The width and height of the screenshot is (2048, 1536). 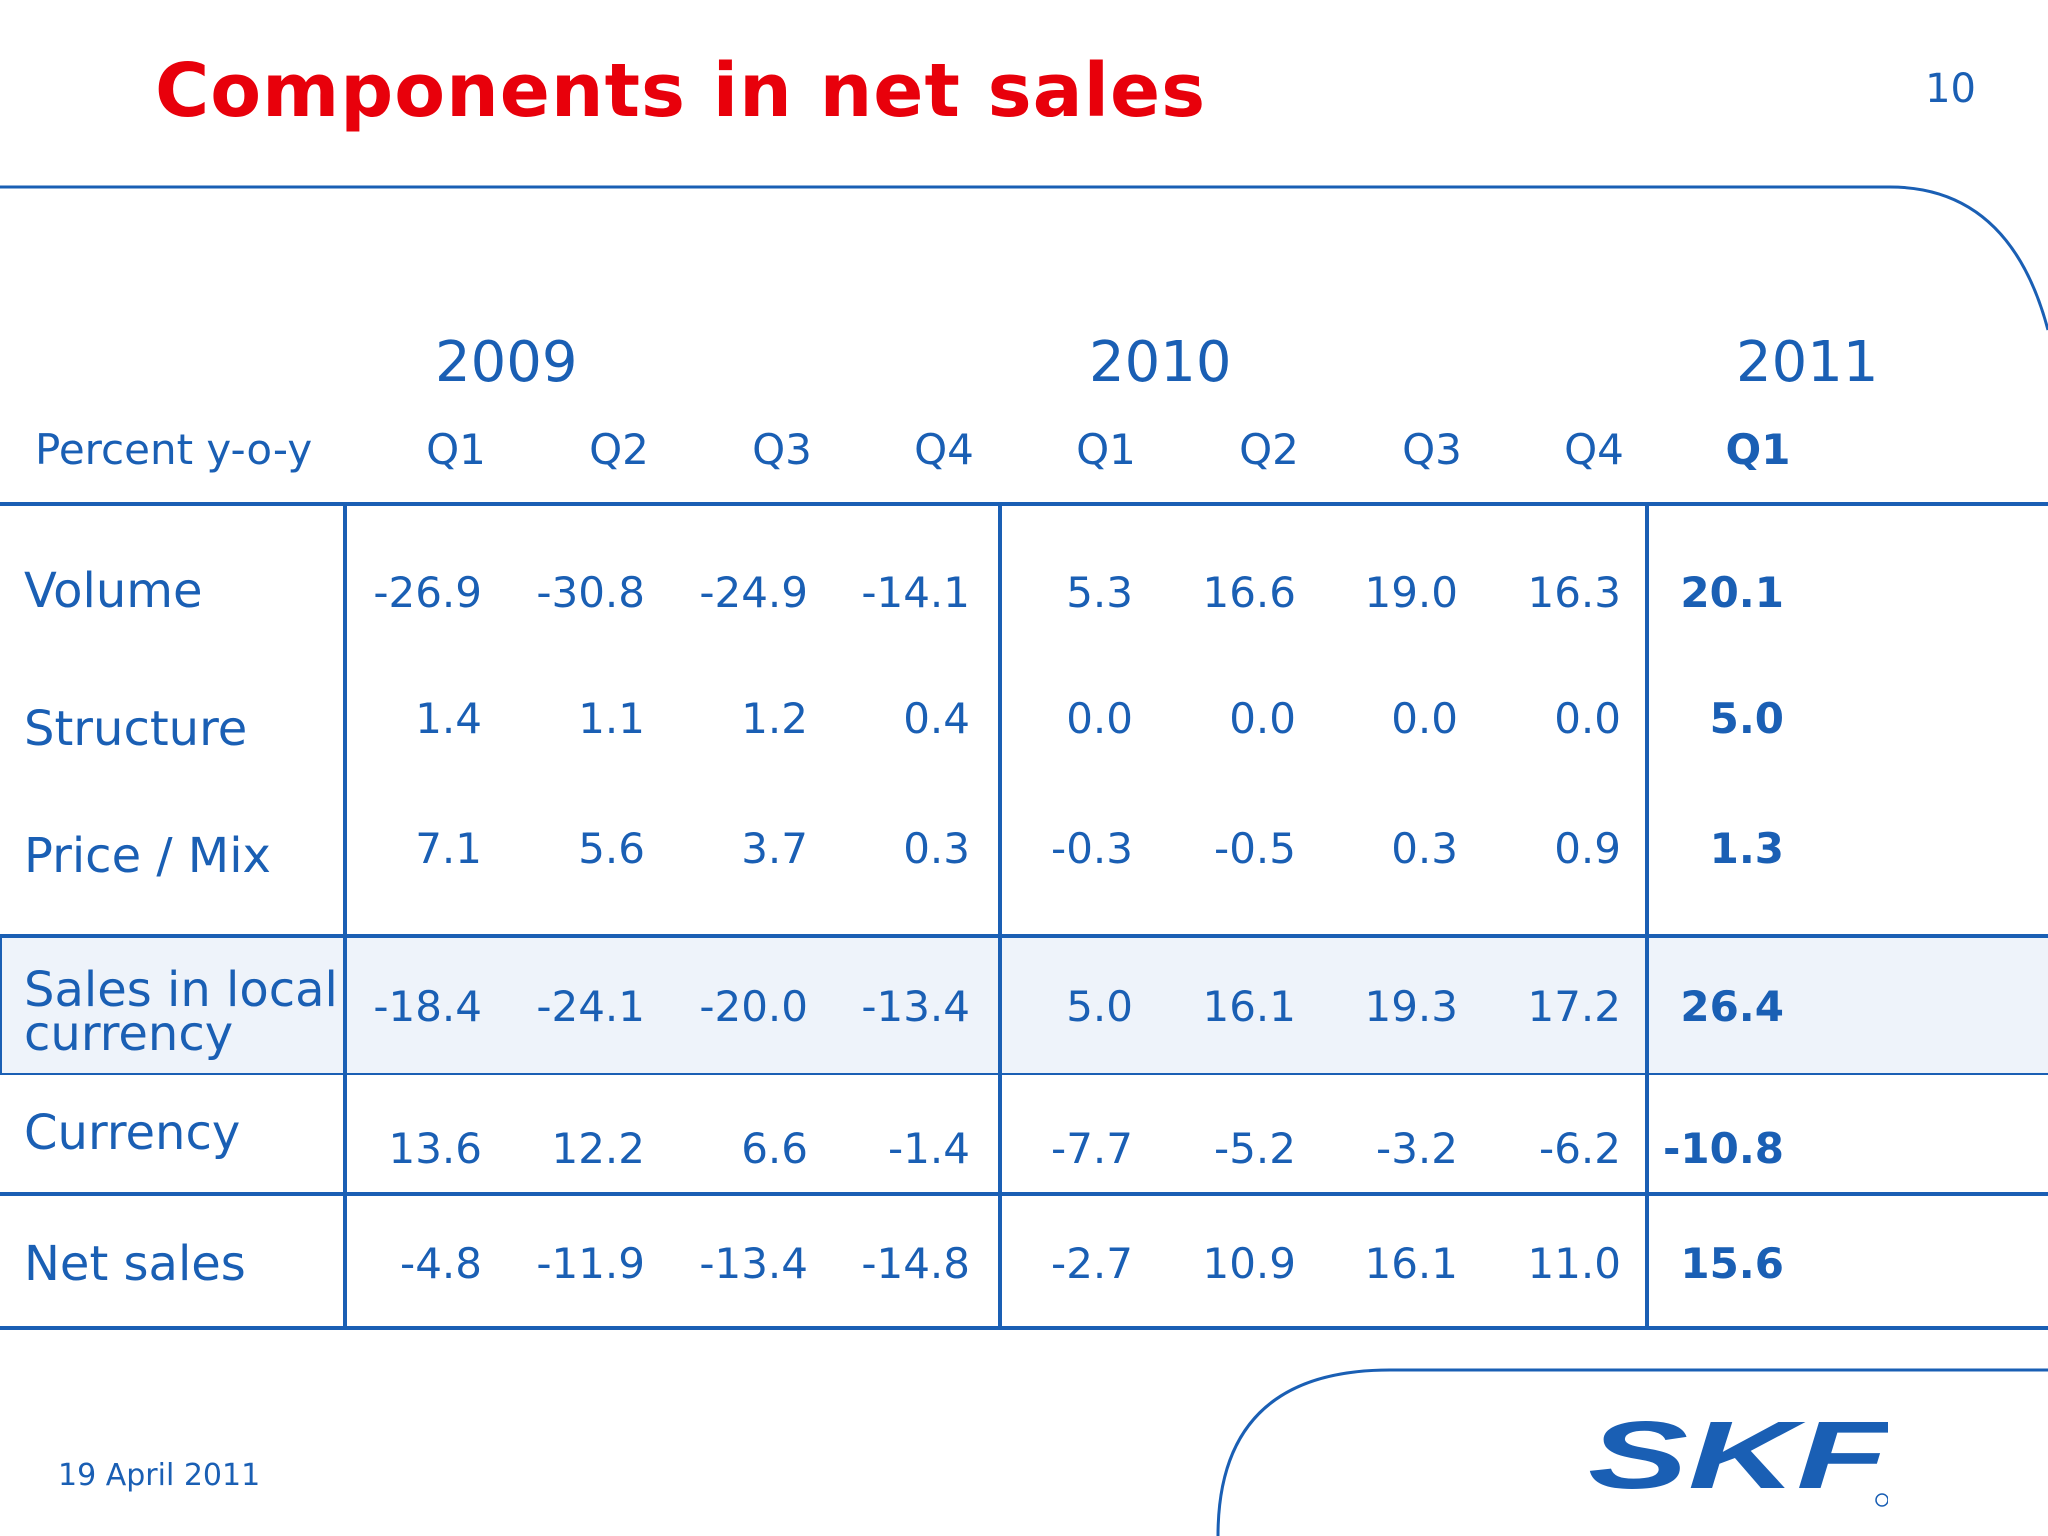 I want to click on table-cell: -14.1, so click(x=915, y=592).